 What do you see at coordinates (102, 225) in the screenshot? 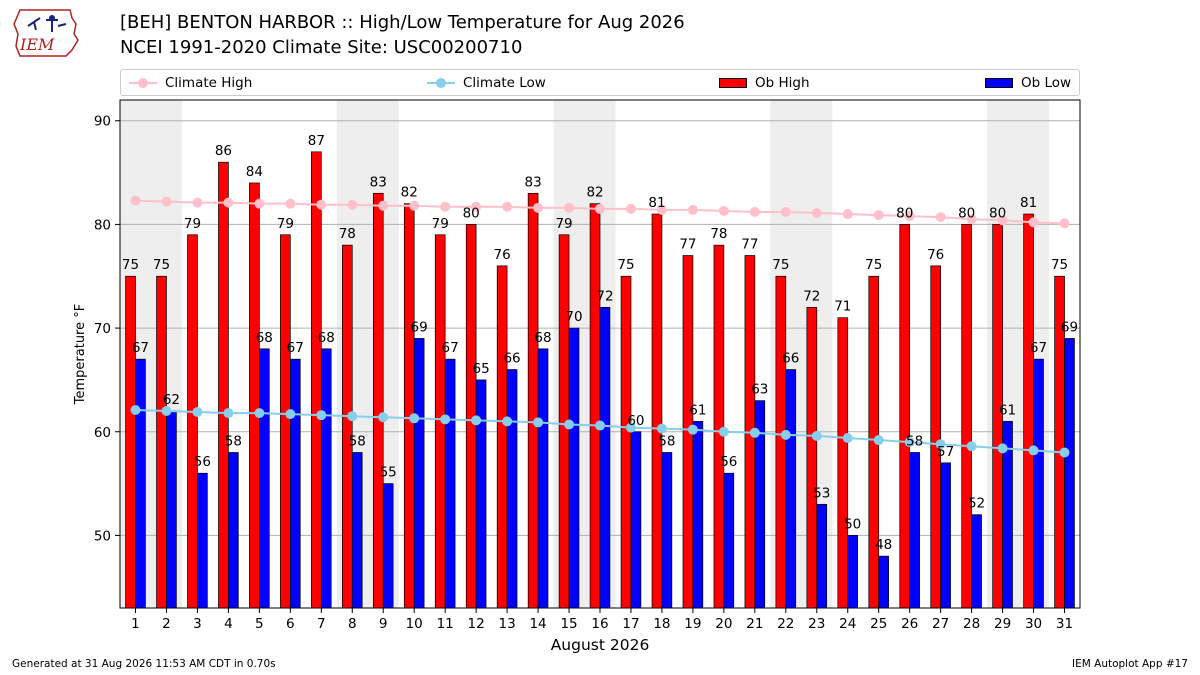
I see `y-tick-label-80: 80` at bounding box center [102, 225].